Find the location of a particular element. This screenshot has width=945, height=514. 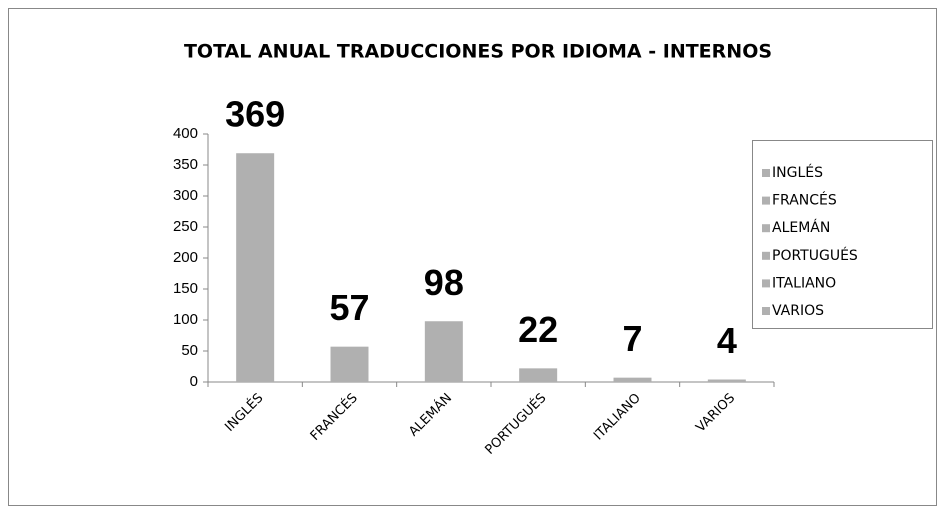

y-tick-label: 150 is located at coordinates (185, 288).